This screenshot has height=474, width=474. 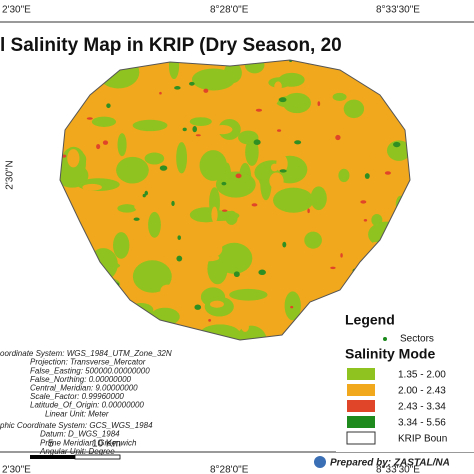 What do you see at coordinates (97, 457) in the screenshot?
I see `scale-segment` at bounding box center [97, 457].